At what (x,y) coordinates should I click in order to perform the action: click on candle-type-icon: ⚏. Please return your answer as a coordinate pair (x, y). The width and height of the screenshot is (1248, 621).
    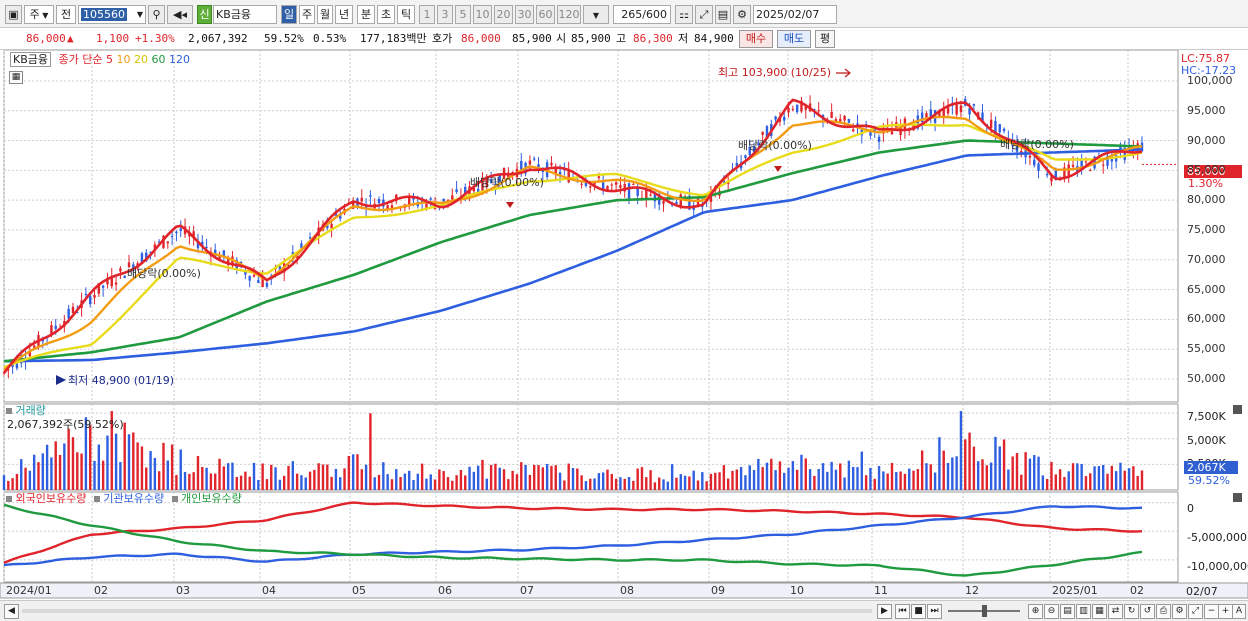
    Looking at the image, I should click on (684, 14).